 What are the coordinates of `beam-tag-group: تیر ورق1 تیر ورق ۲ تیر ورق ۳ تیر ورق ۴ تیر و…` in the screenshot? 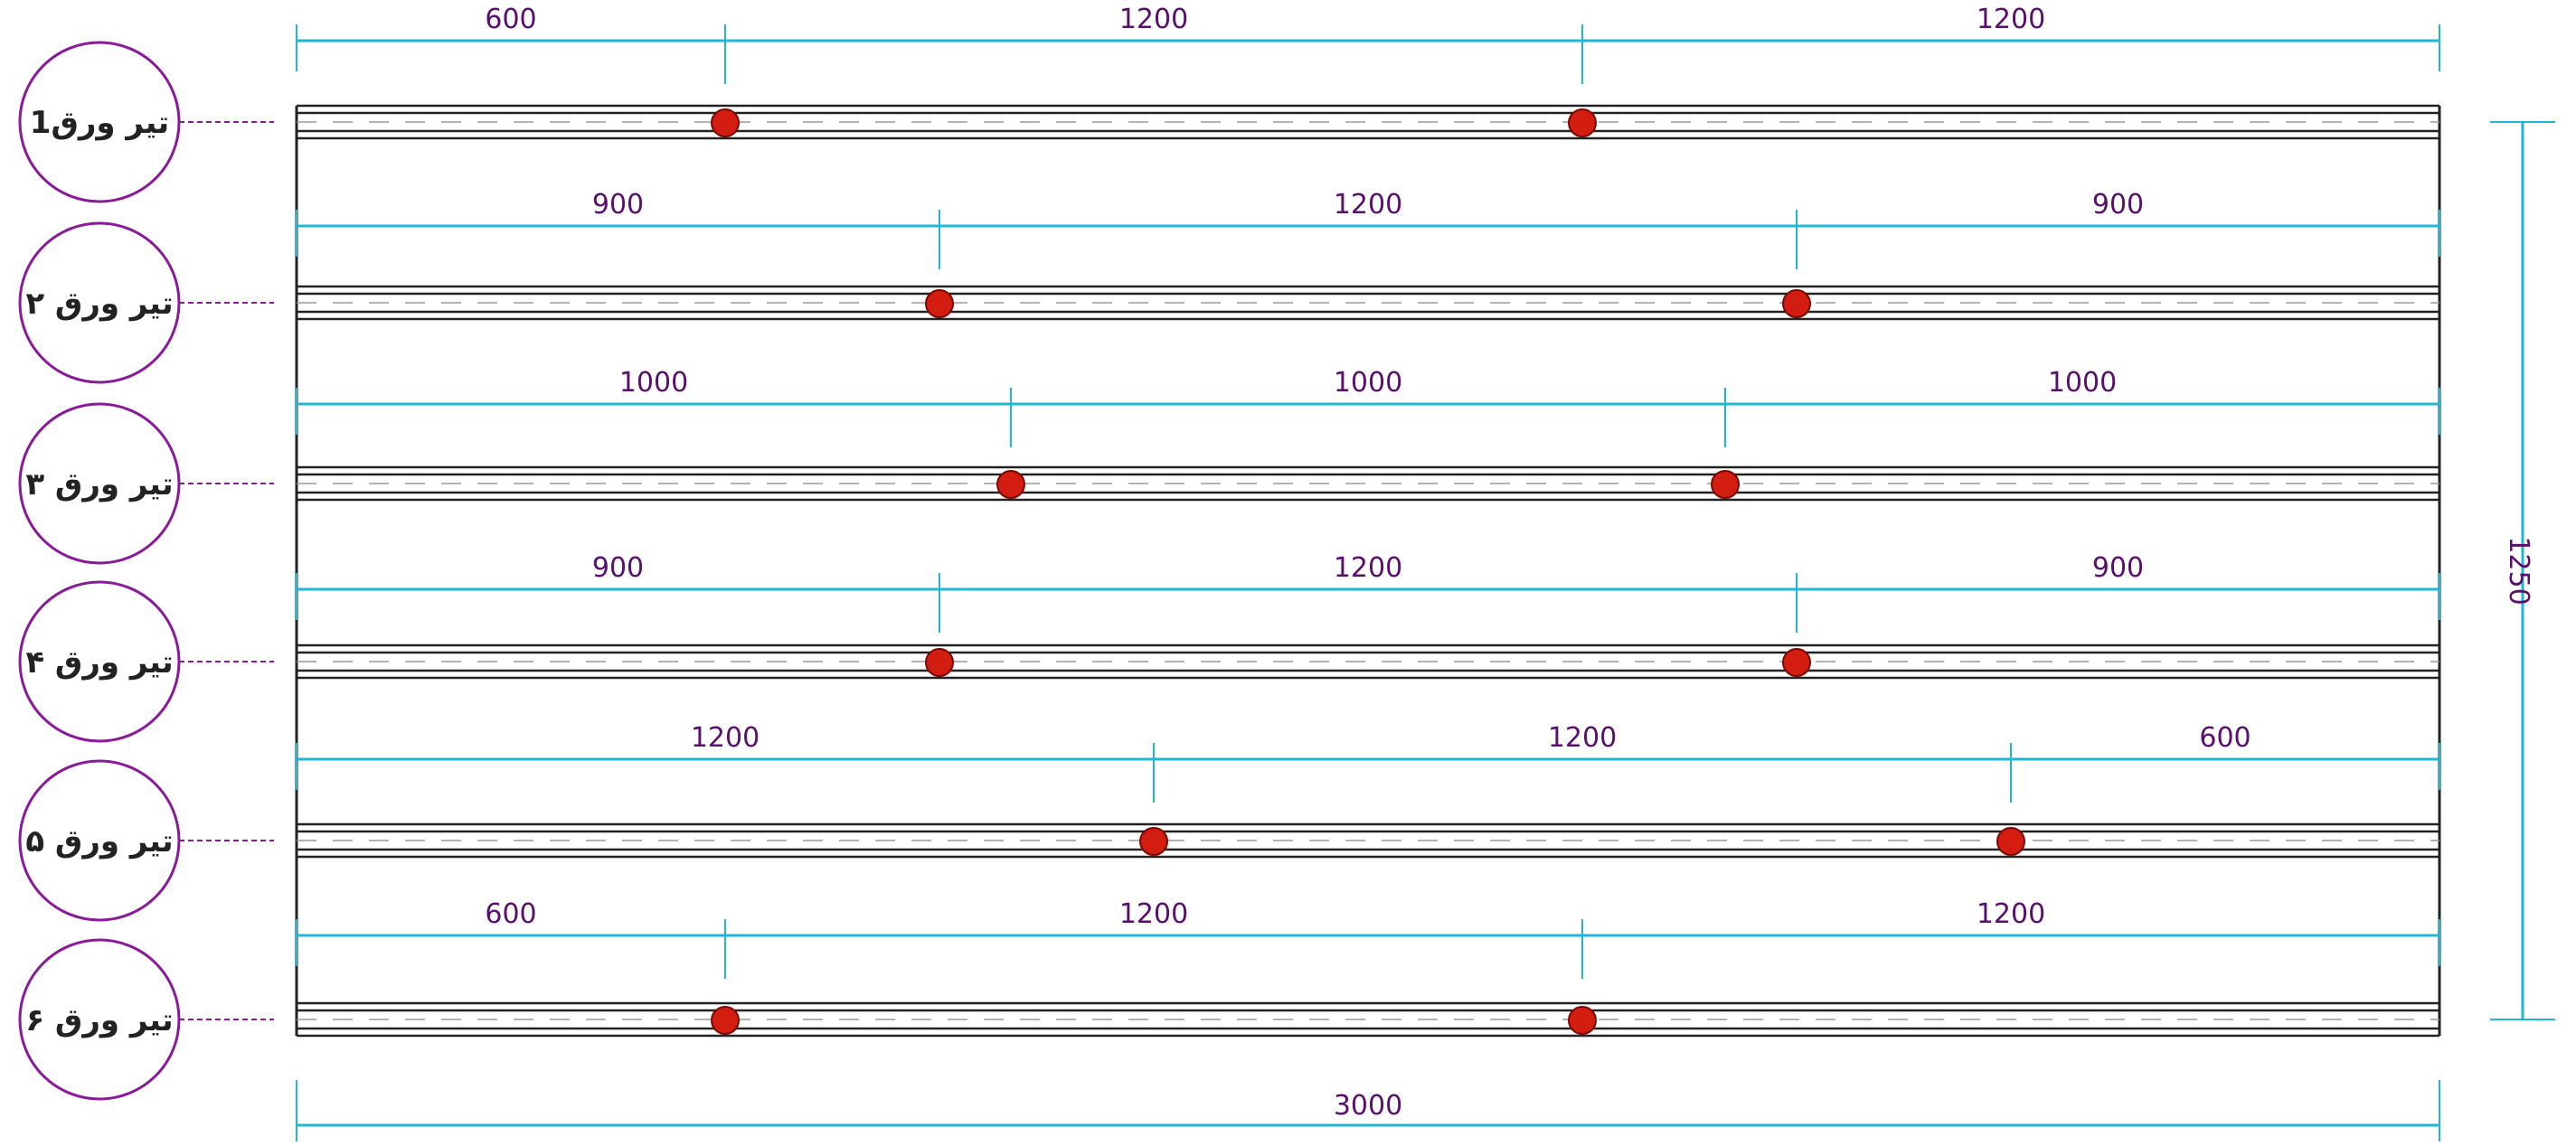 It's located at (146, 571).